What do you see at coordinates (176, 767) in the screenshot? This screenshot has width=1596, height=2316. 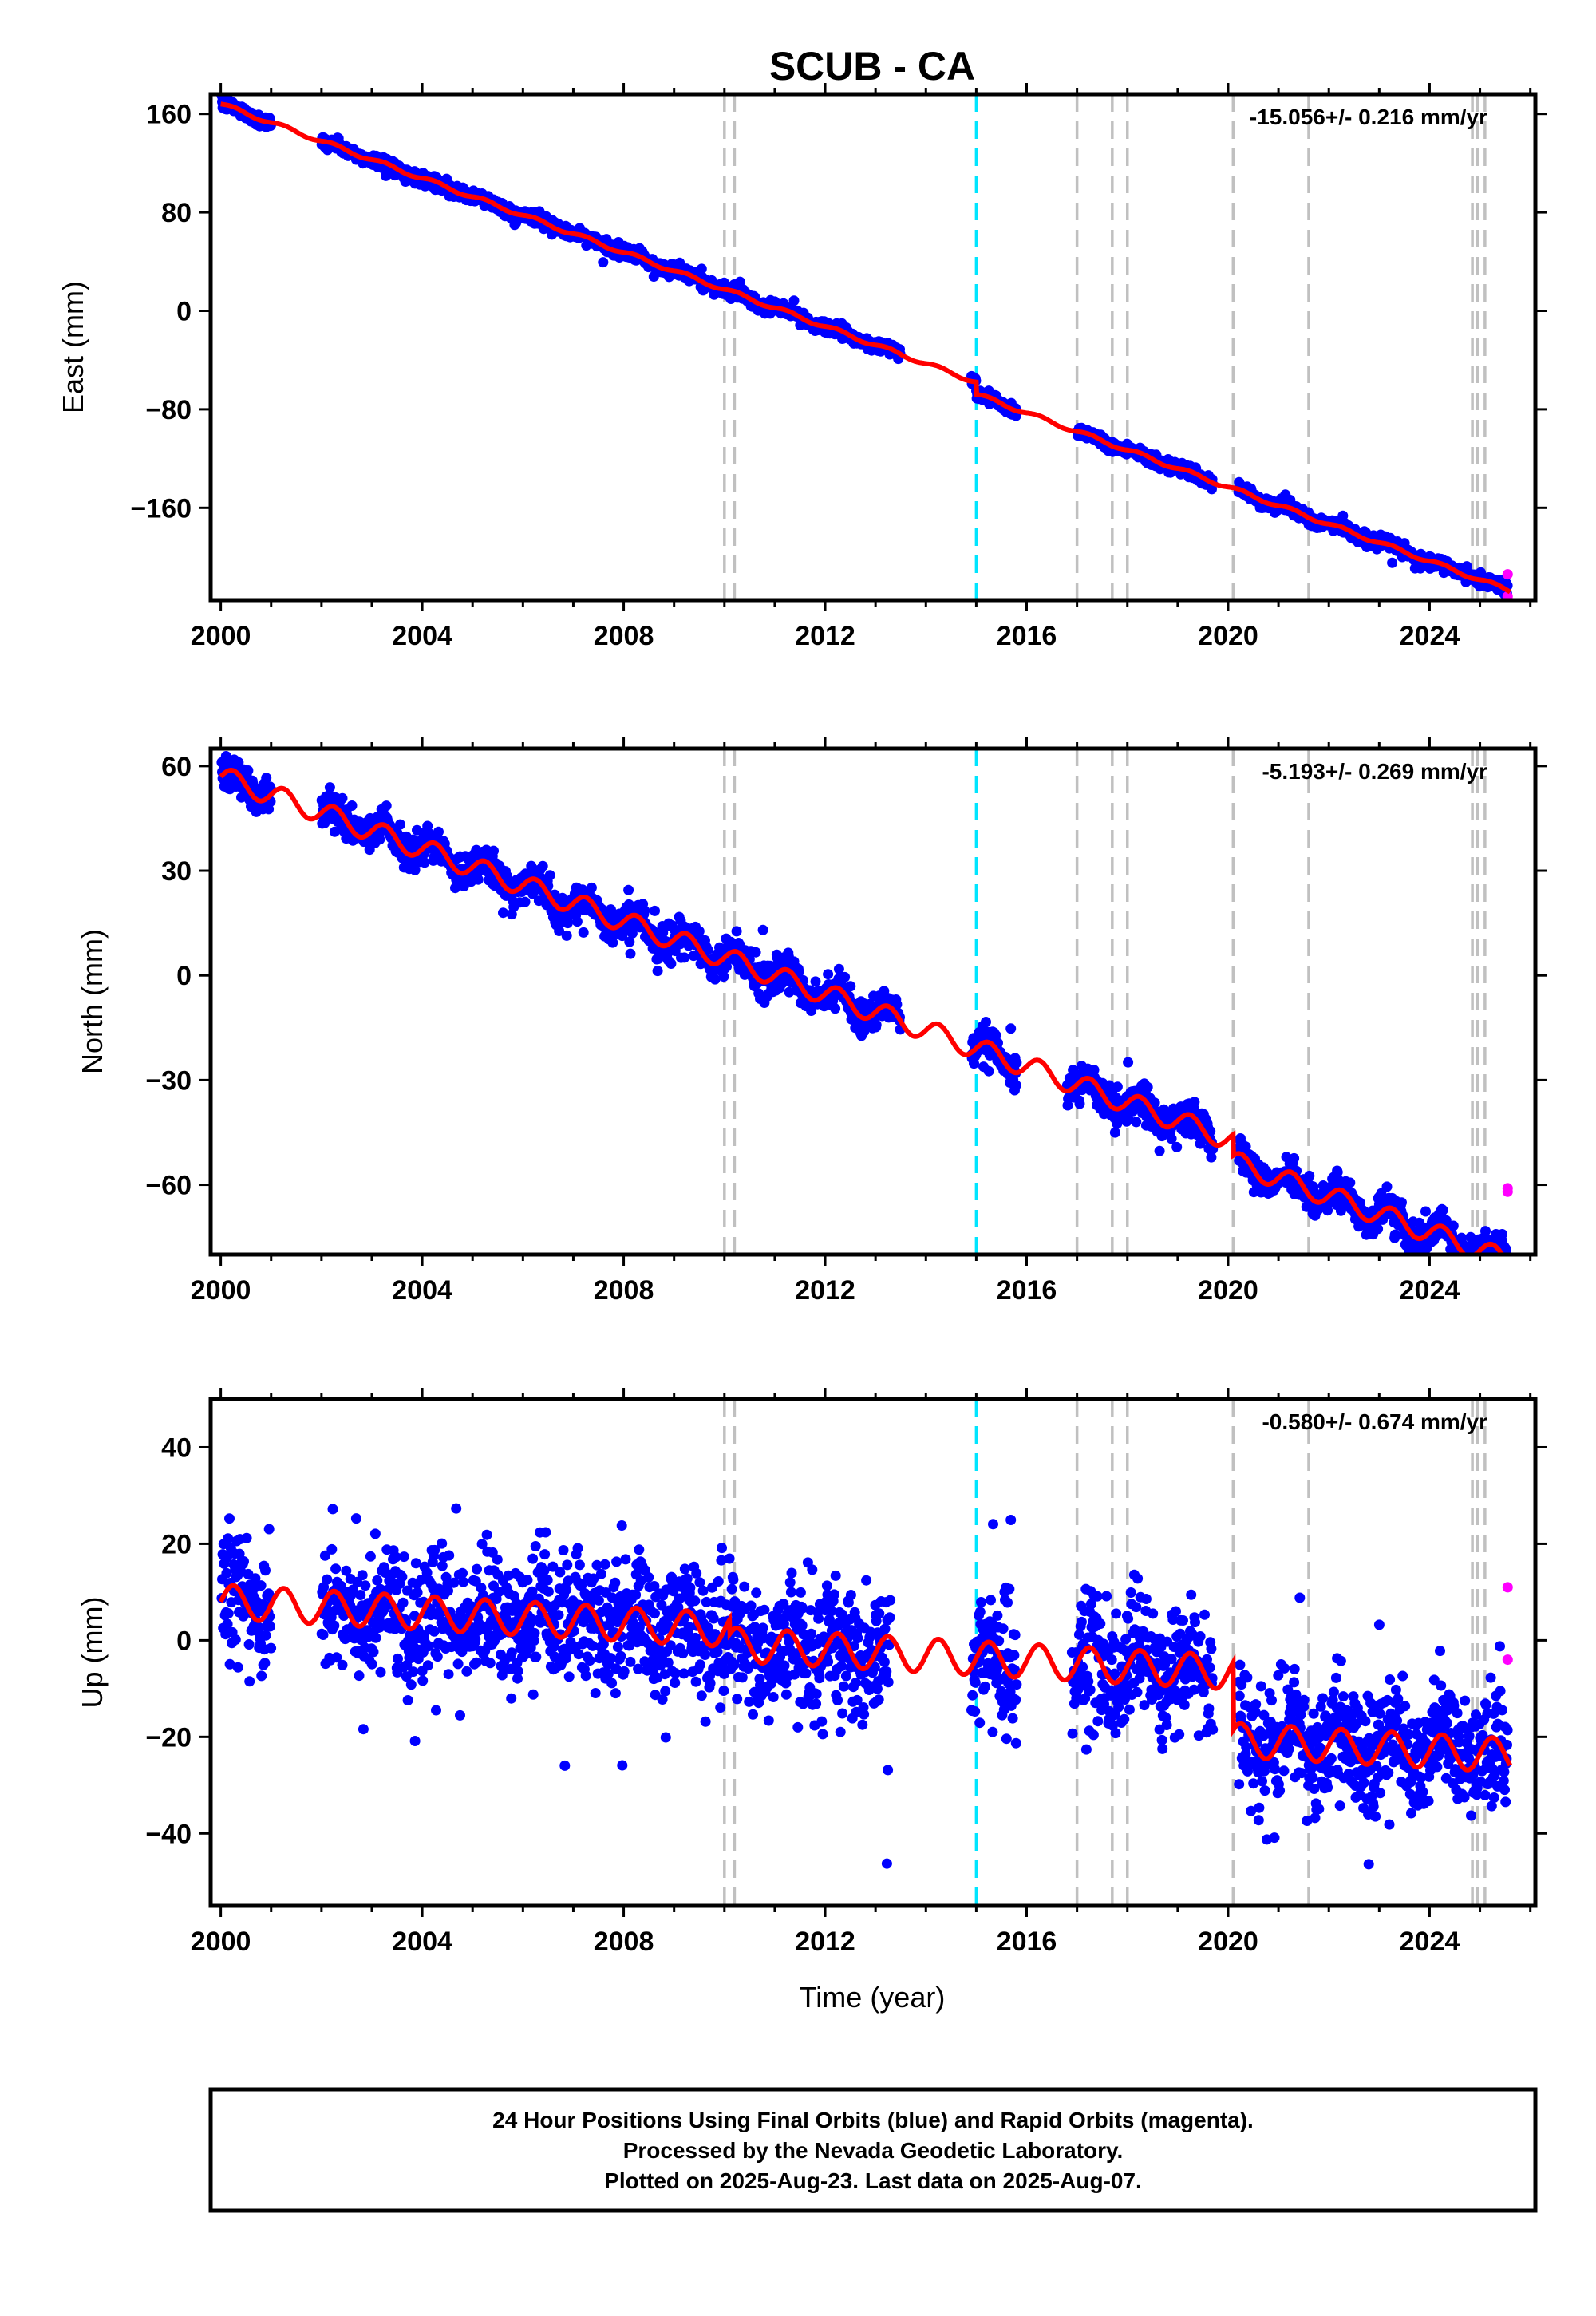 I see `y-tick-label: 60` at bounding box center [176, 767].